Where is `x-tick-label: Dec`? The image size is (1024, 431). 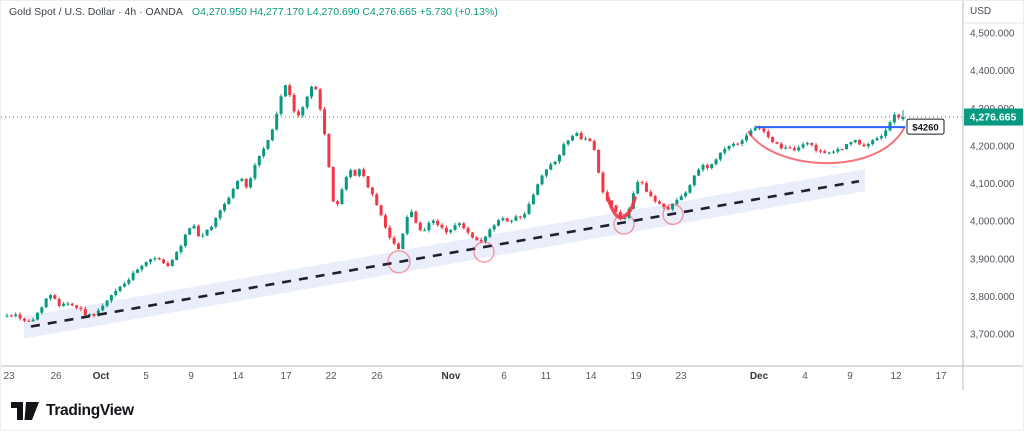
x-tick-label: Dec is located at coordinates (759, 376).